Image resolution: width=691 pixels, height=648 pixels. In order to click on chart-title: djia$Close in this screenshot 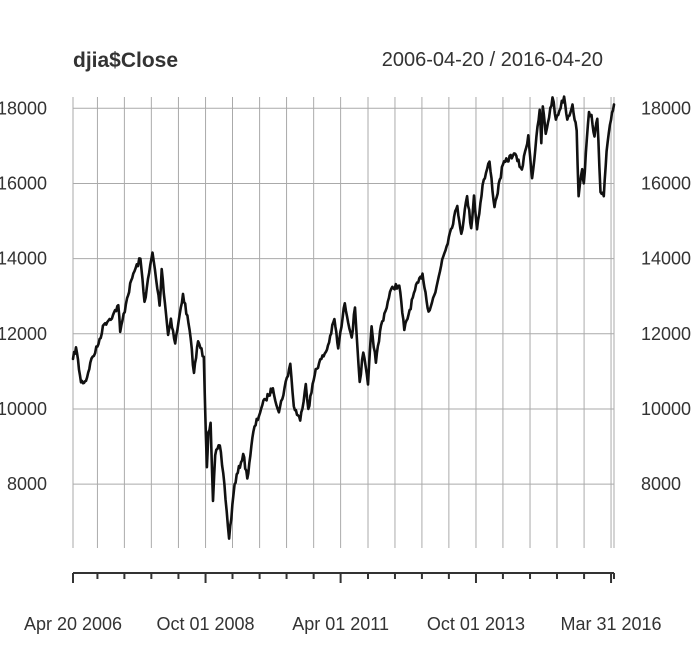, I will do `click(125, 60)`.